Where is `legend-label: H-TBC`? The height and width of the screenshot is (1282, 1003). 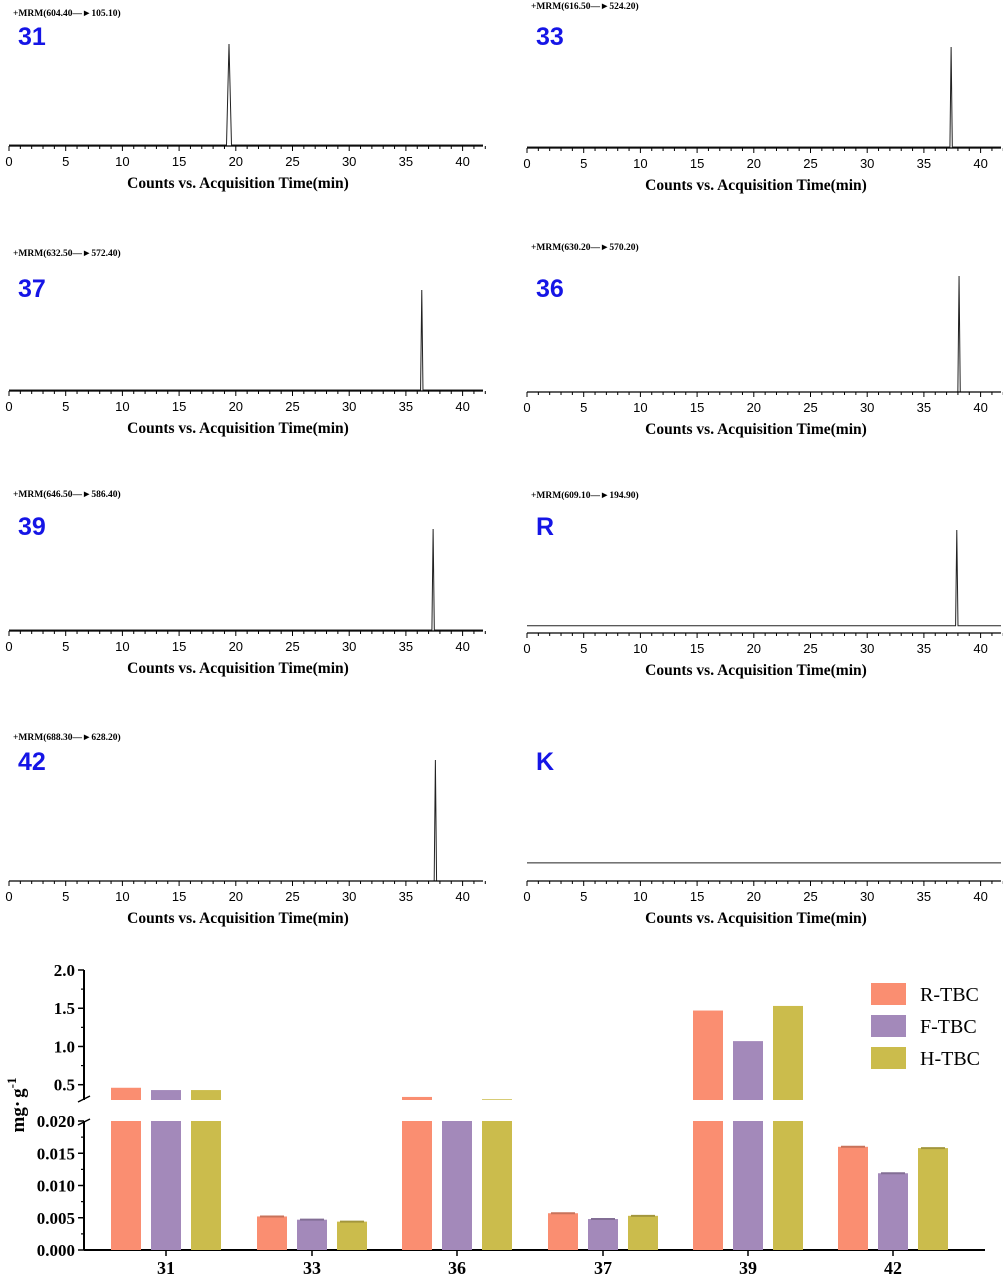
legend-label: H-TBC is located at coordinates (950, 1059).